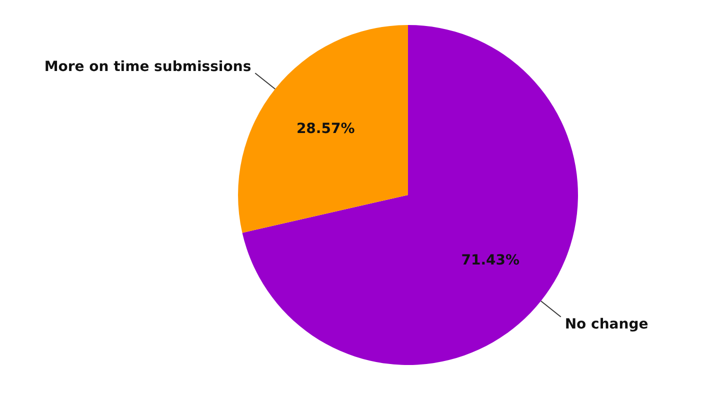 This screenshot has height=413, width=706. What do you see at coordinates (606, 324) in the screenshot?
I see `slice-label: No change` at bounding box center [606, 324].